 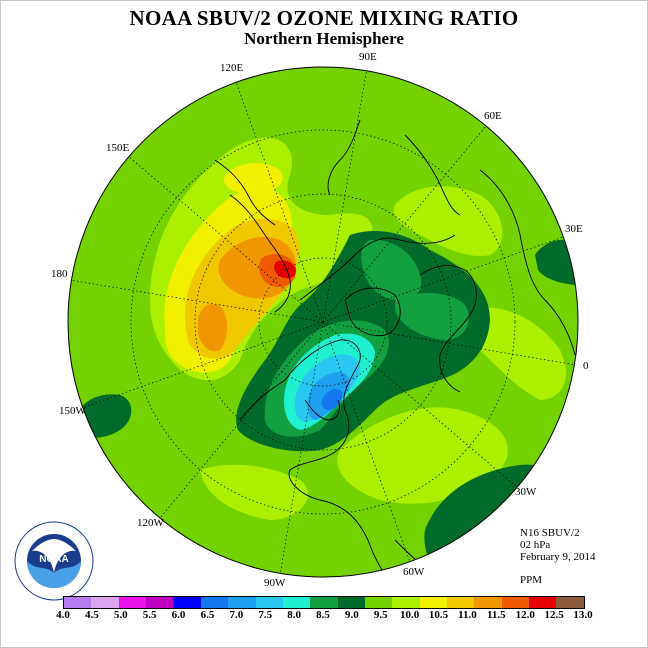 I want to click on units-label: PPM, so click(x=531, y=580).